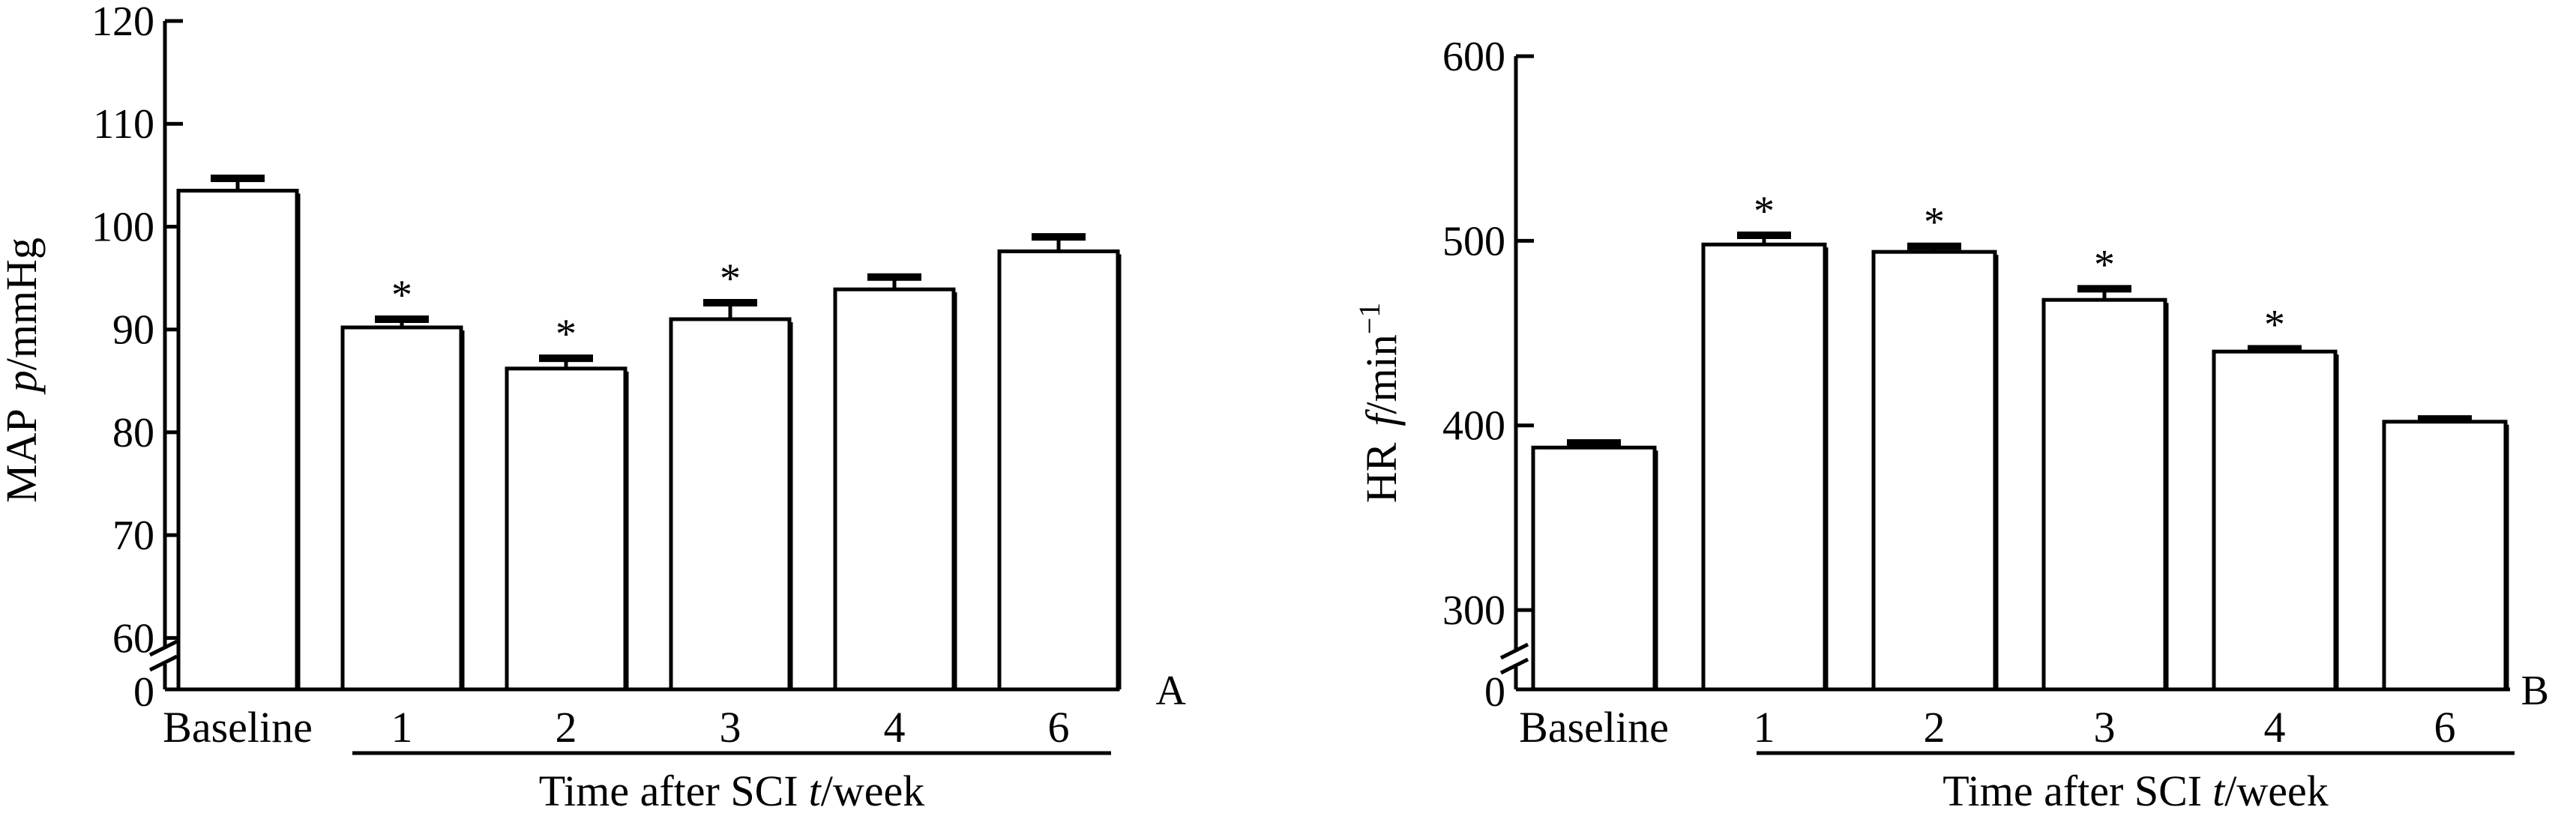 The width and height of the screenshot is (2576, 837). Describe the element at coordinates (133, 536) in the screenshot. I see `y-tick-label: 70` at that location.